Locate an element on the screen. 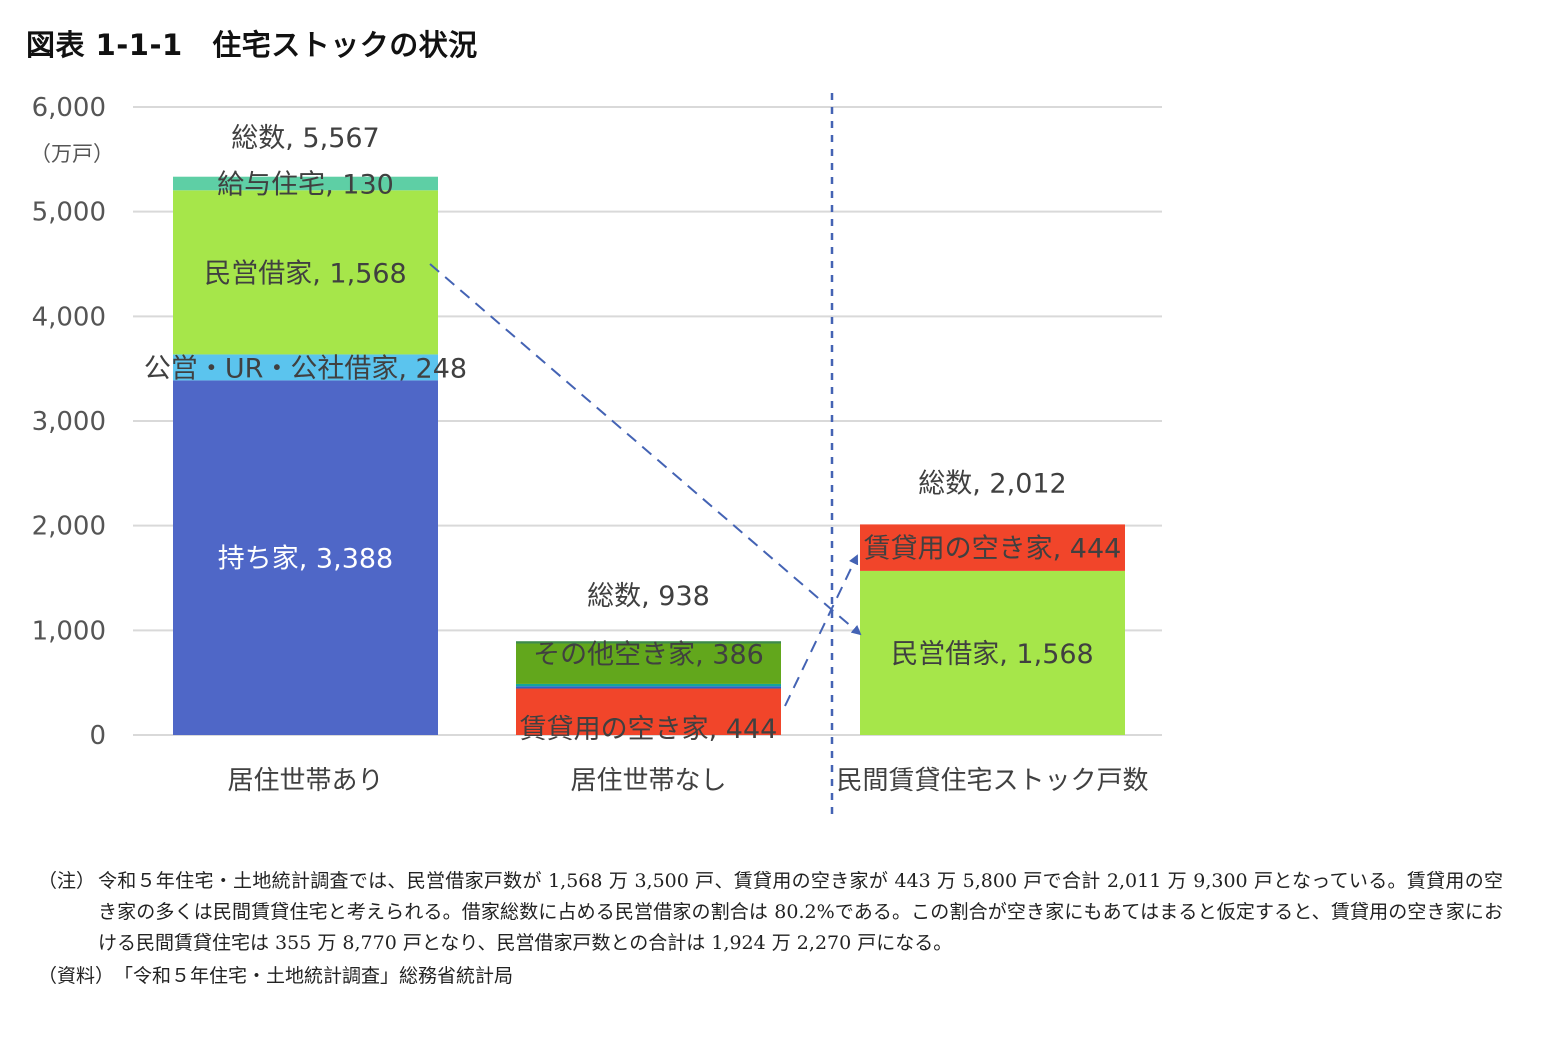 This screenshot has height=1054, width=1541. source-text: 「令和５年住宅・土地統計調査」総務省統計局 is located at coordinates (314, 976).